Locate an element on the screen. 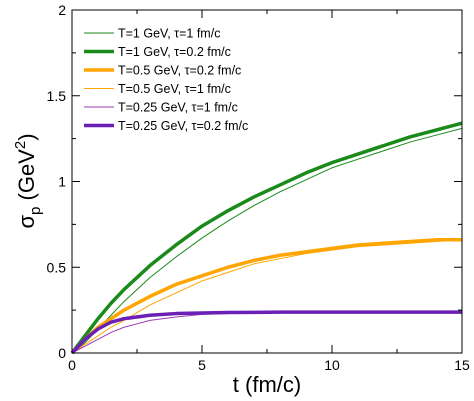  x-tick-label-1: 5 is located at coordinates (202, 365).